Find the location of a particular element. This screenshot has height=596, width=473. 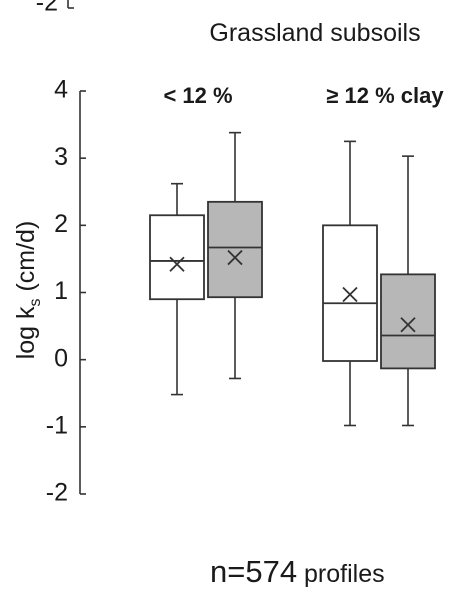

y-axis: 4 3 2 1 0 -1 -2 is located at coordinates (66, 291).